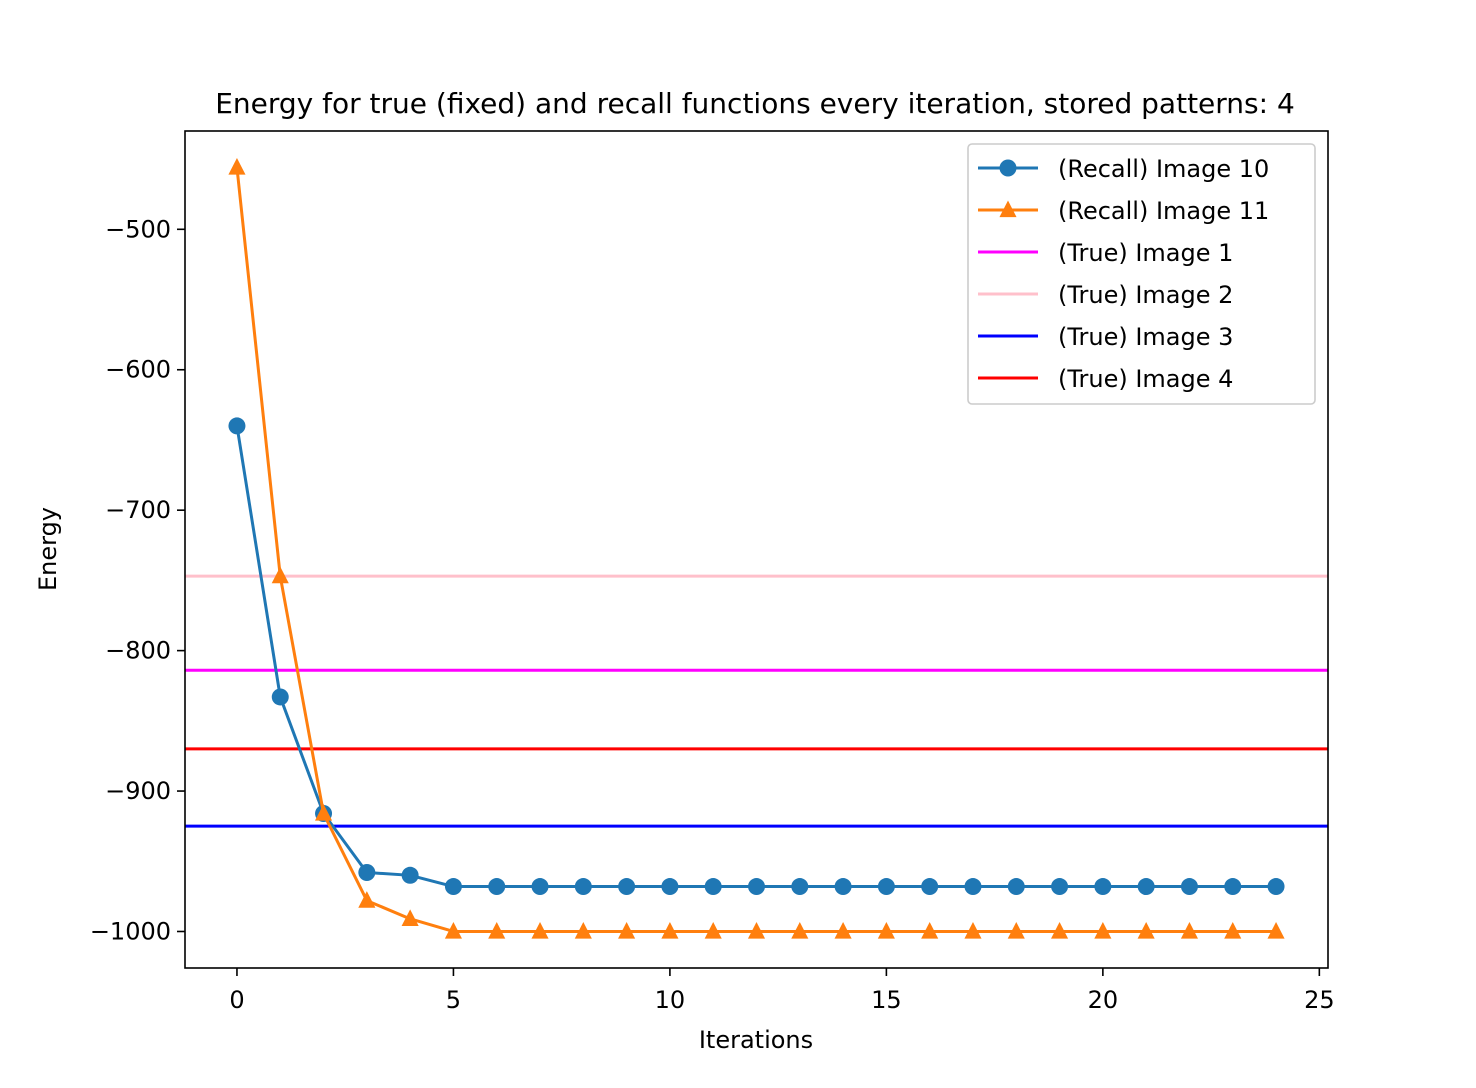  I want to click on y-tick-label: −1000, so click(130, 931).